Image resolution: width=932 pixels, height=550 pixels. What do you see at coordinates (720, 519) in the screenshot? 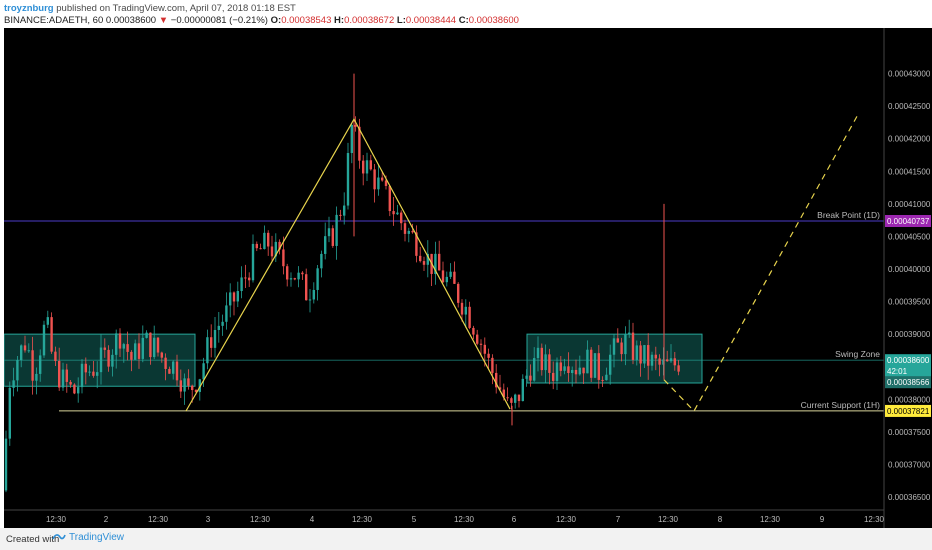
I see `x-tick-label: 8` at bounding box center [720, 519].